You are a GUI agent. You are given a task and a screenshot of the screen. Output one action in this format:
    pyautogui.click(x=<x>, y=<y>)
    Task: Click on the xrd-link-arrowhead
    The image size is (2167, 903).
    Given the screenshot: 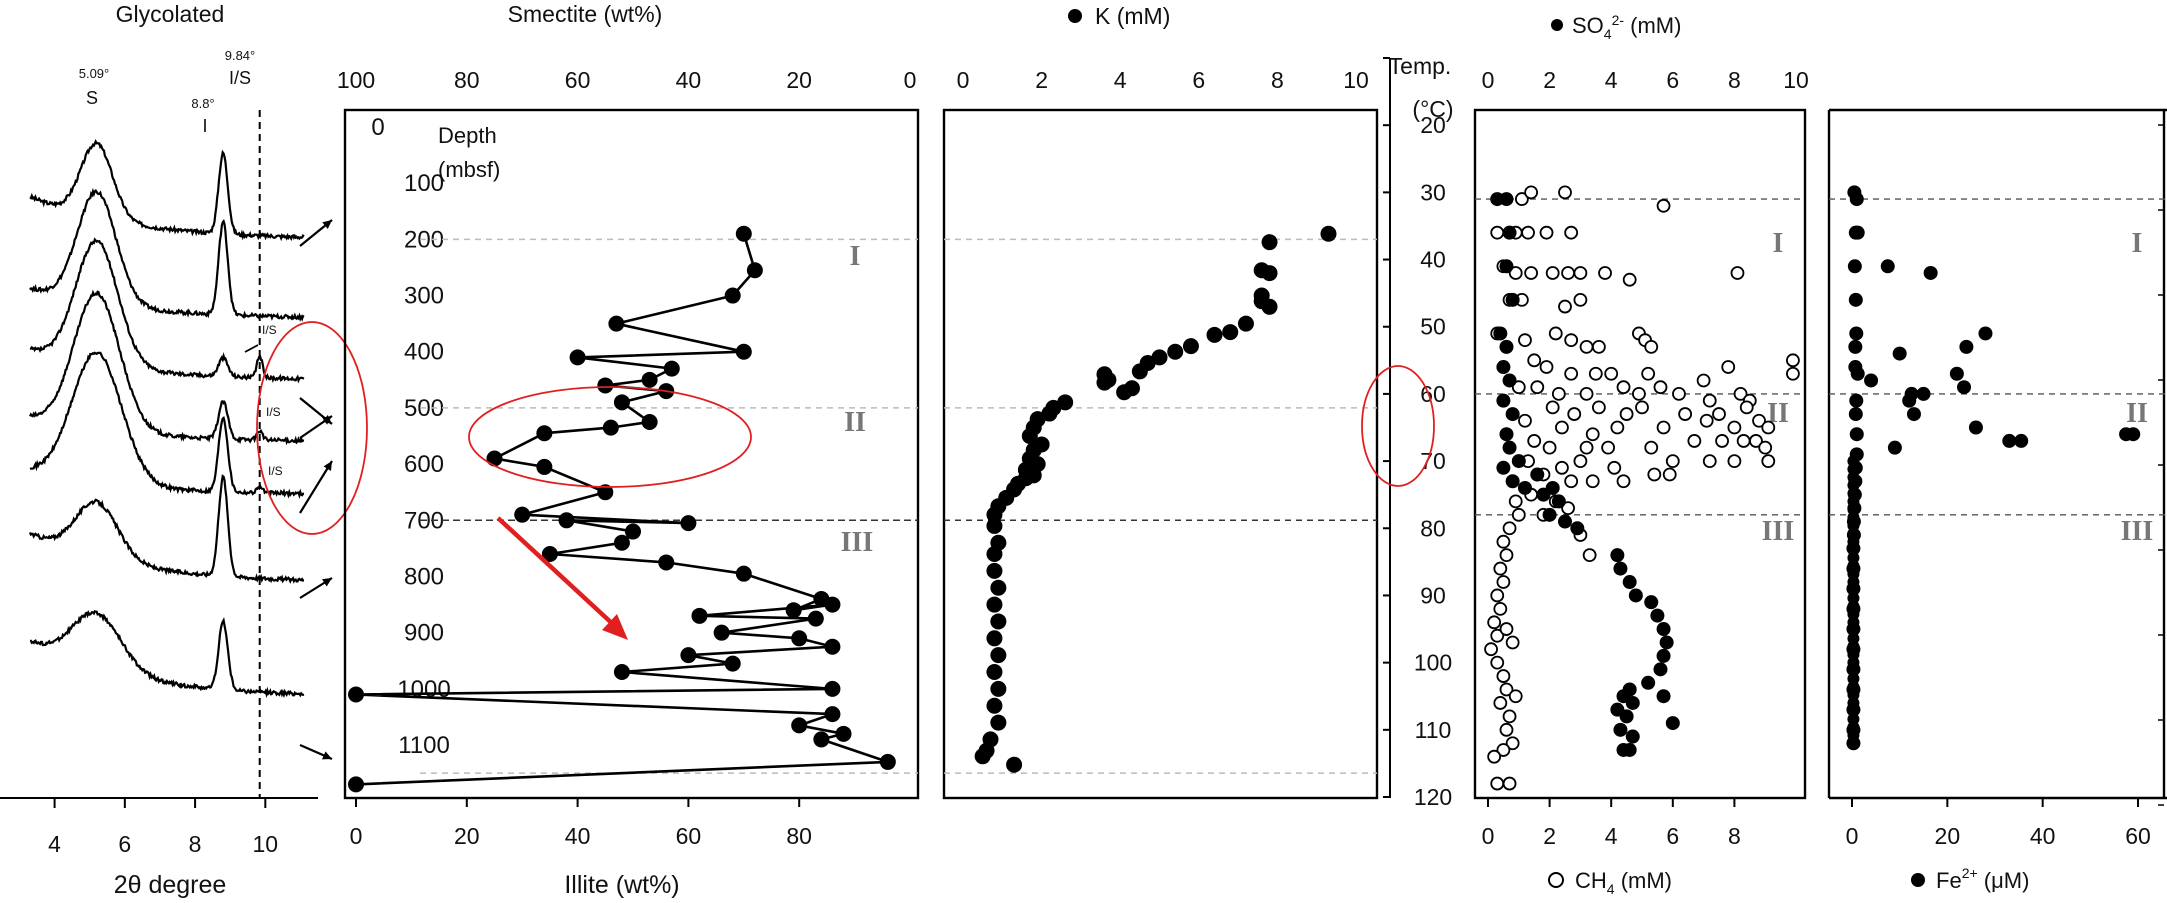 What is the action you would take?
    pyautogui.click(x=327, y=755)
    